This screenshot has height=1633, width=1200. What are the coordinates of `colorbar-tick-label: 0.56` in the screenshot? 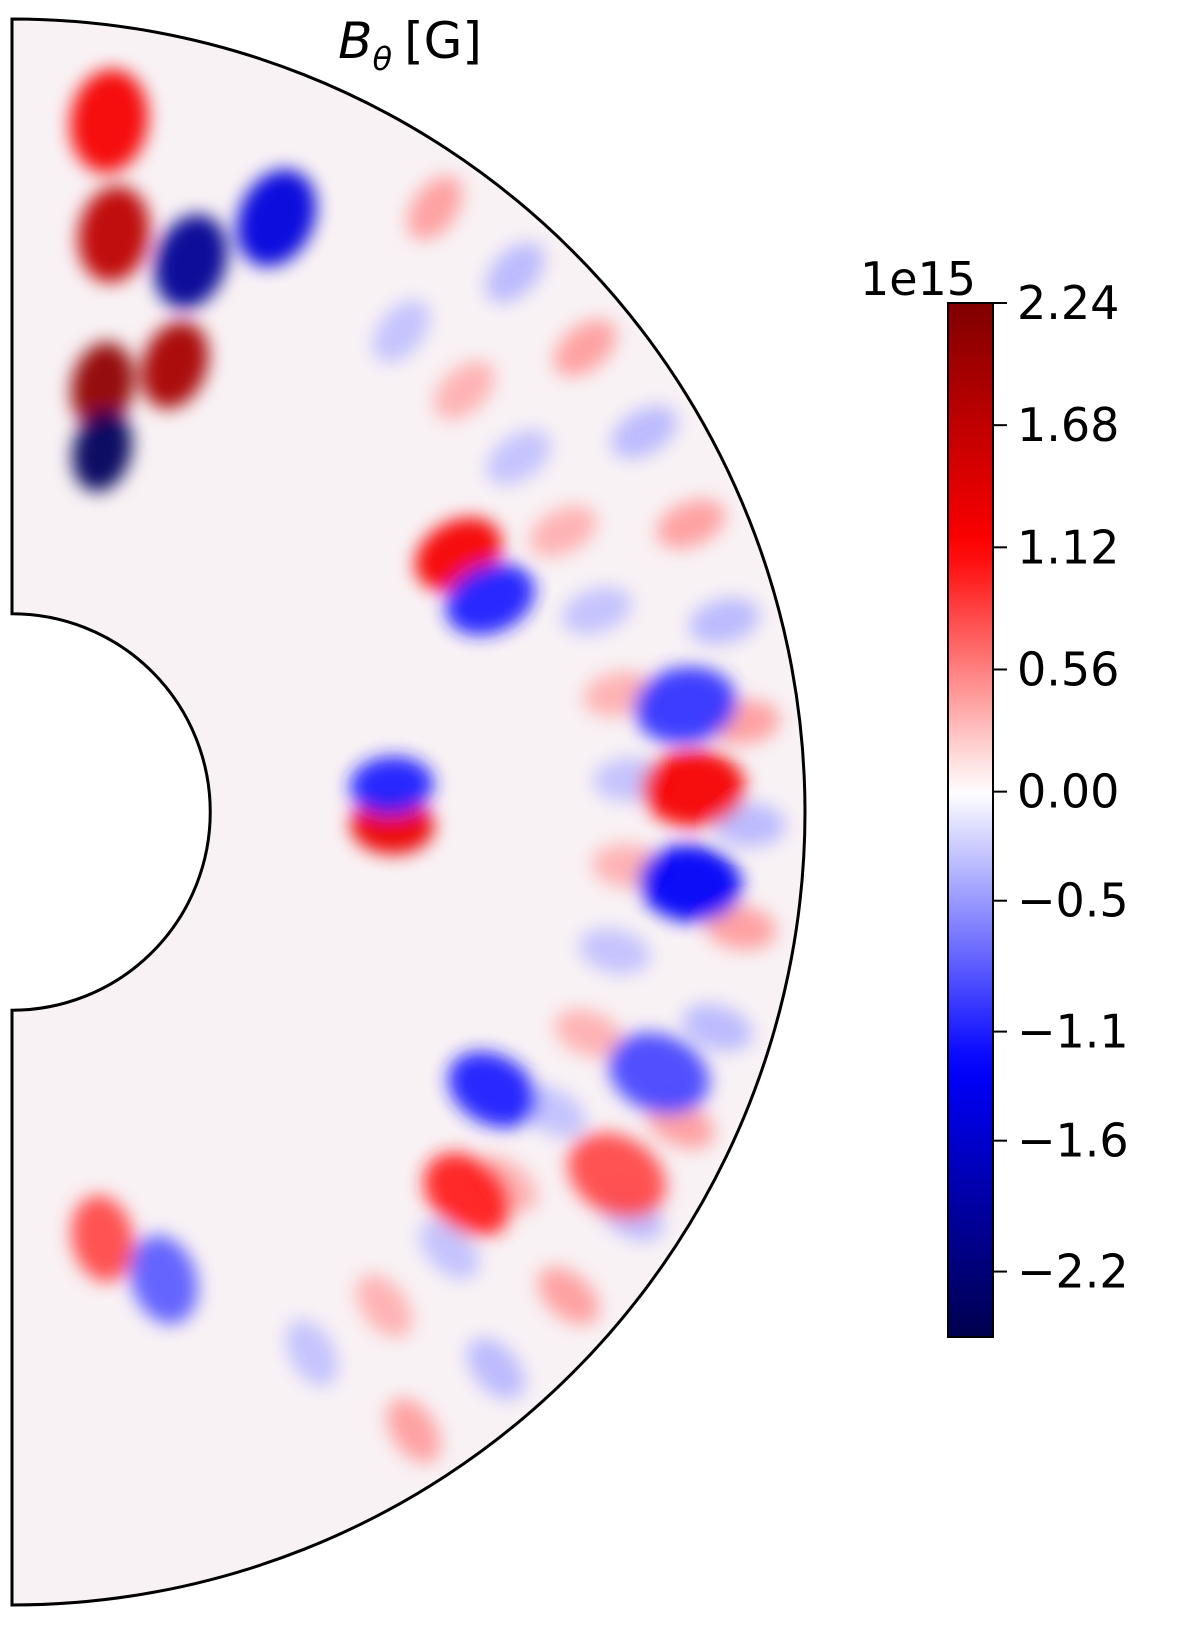 It's located at (1068, 669).